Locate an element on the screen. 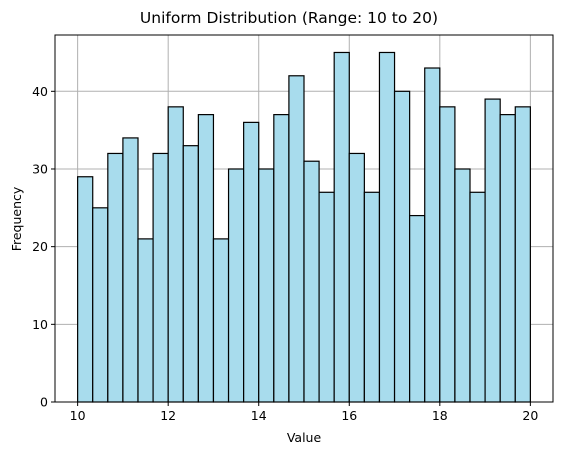  x-tick-label: 10 is located at coordinates (78, 415).